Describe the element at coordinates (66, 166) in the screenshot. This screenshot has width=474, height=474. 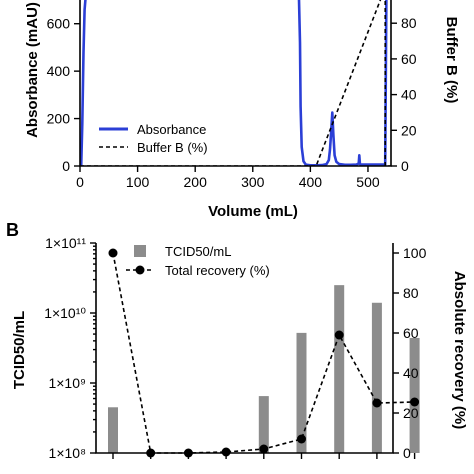
I see `y-tick-label: 0` at that location.